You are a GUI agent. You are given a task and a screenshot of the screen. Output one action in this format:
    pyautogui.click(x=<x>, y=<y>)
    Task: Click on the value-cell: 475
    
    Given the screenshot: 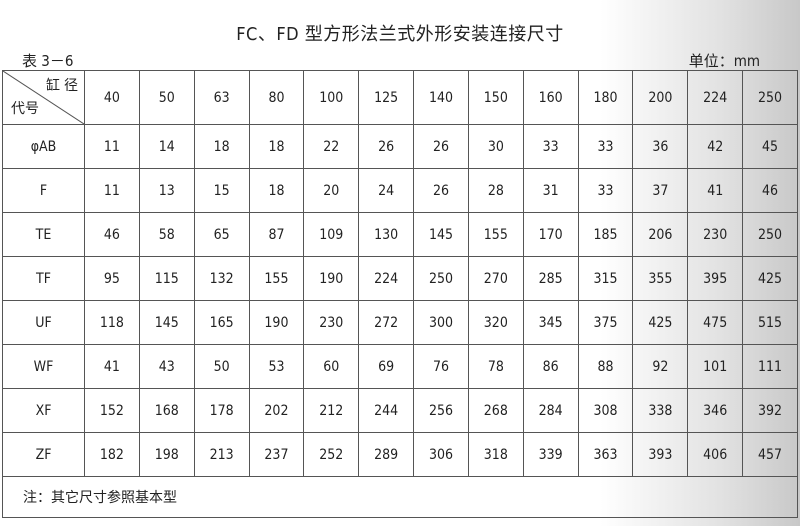 What is the action you would take?
    pyautogui.click(x=715, y=322)
    